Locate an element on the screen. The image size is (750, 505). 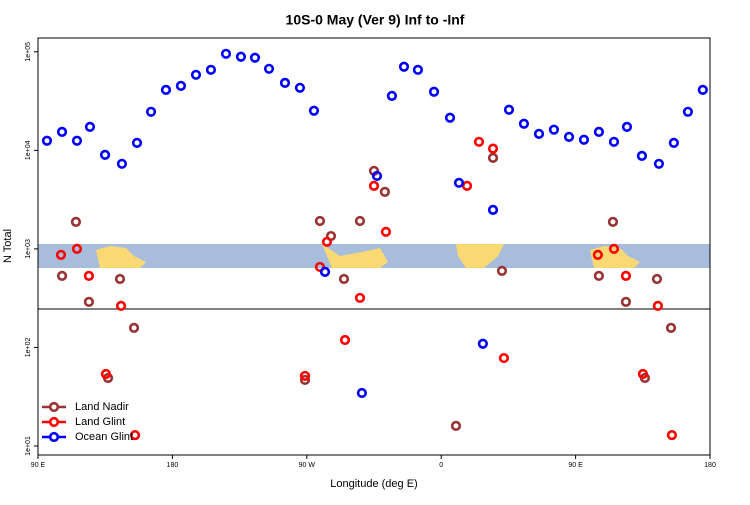
legend-label: Land Glint is located at coordinates (100, 422).